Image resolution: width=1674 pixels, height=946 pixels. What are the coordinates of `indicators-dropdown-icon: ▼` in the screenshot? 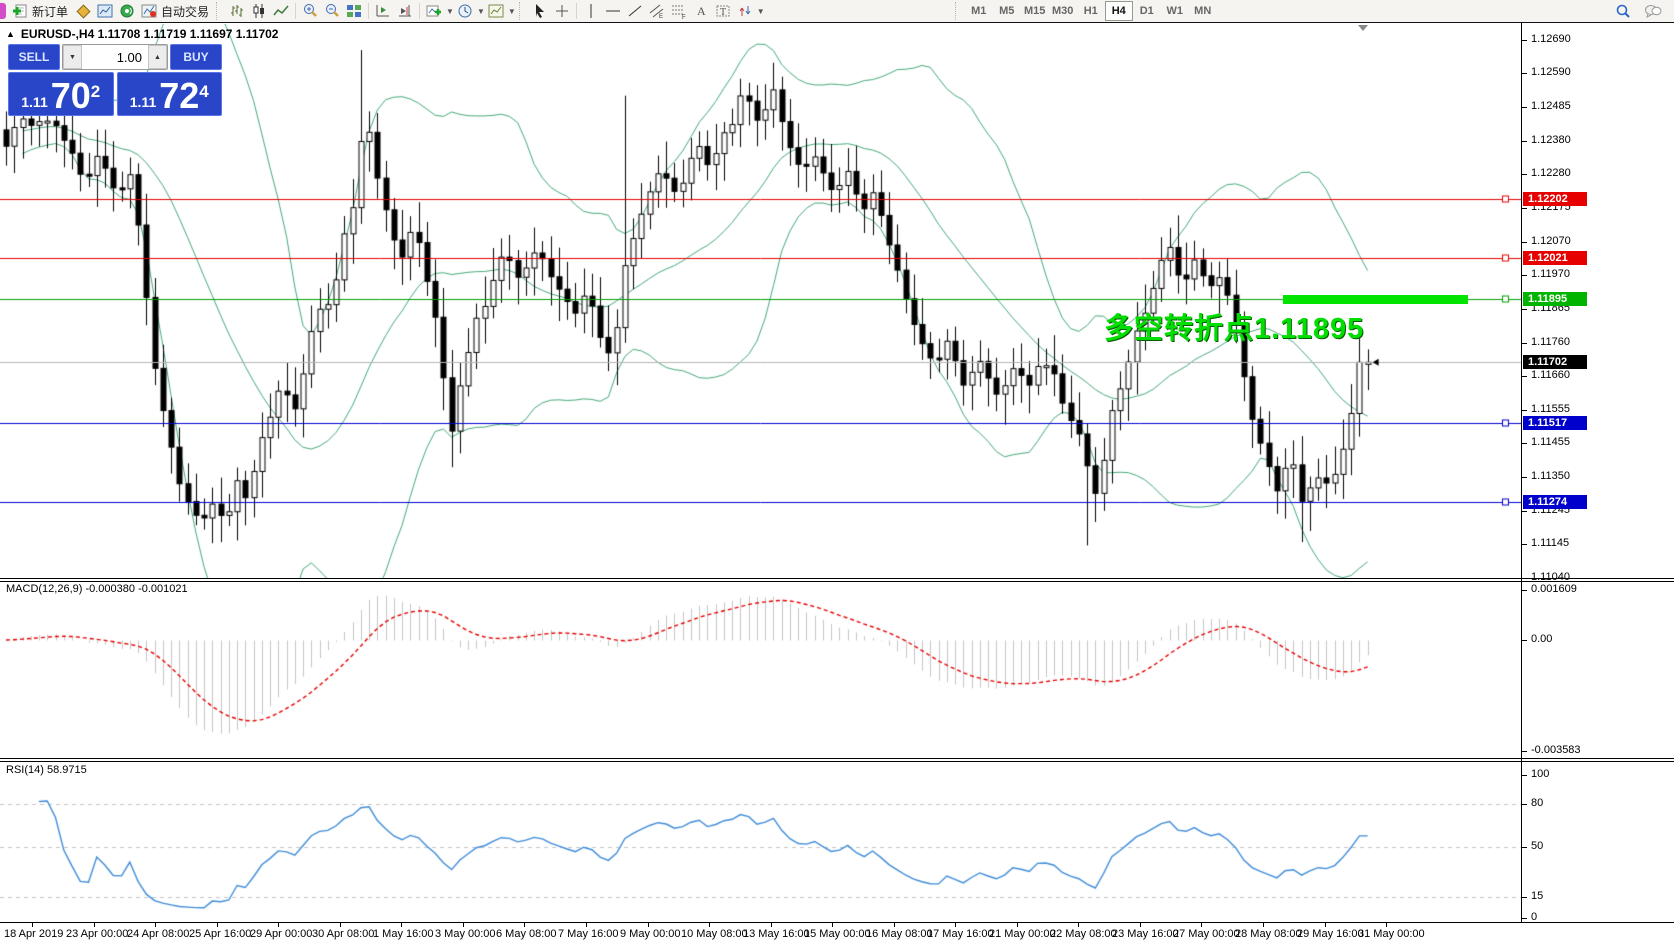 It's located at (450, 11).